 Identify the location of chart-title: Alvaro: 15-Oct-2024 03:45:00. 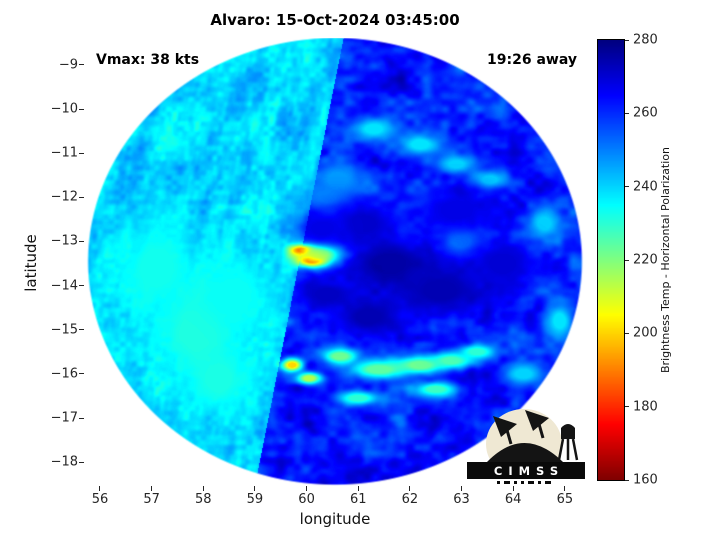
(335, 20).